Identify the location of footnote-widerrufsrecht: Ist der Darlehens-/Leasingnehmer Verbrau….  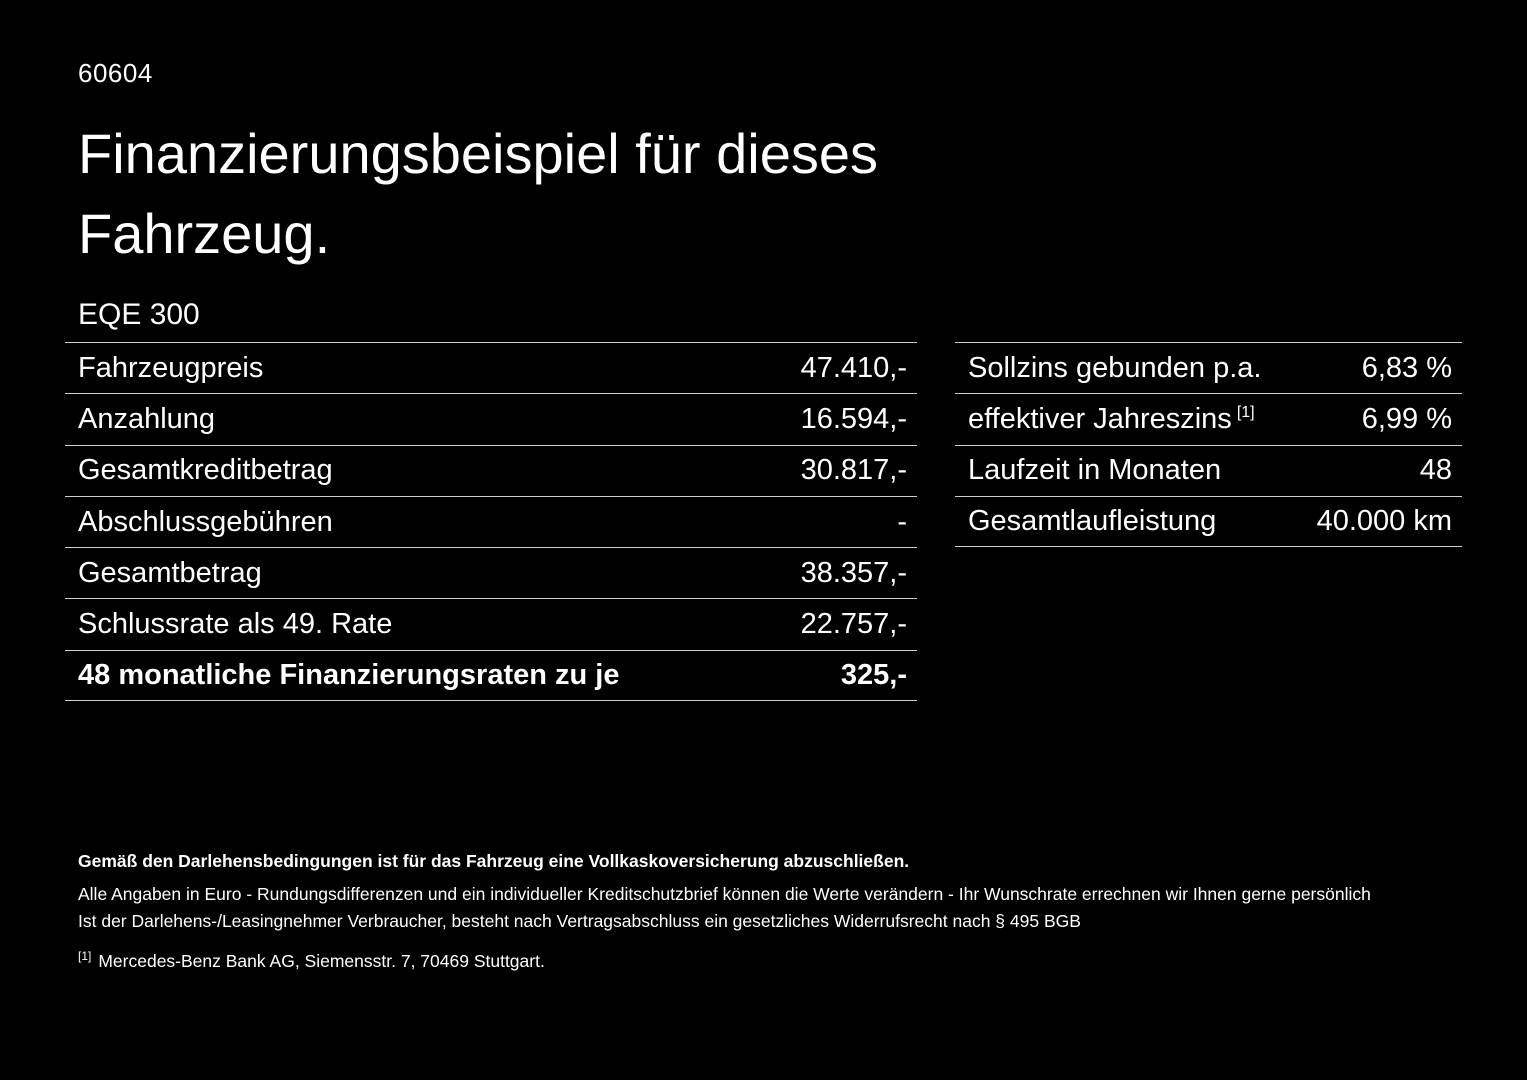
(579, 921).